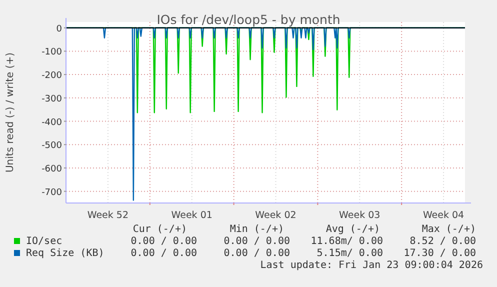 The image size is (497, 287). I want to click on x-tick-label: Week 04, so click(443, 215).